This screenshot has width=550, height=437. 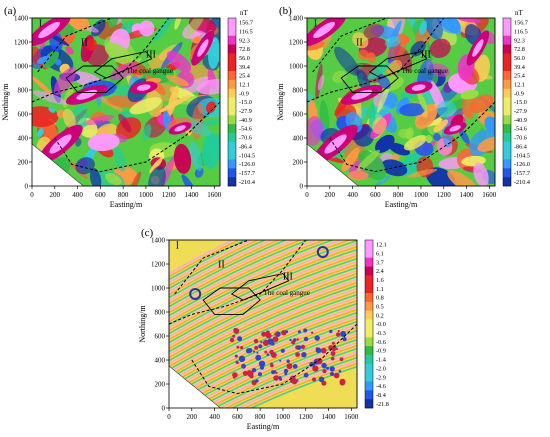 What do you see at coordinates (519, 58) in the screenshot?
I see `colorbar-label: 56.0` at bounding box center [519, 58].